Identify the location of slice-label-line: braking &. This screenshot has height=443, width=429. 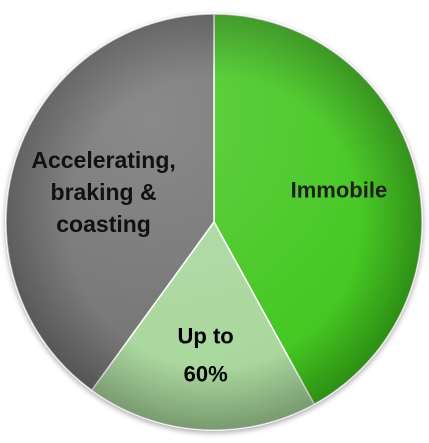
(104, 192).